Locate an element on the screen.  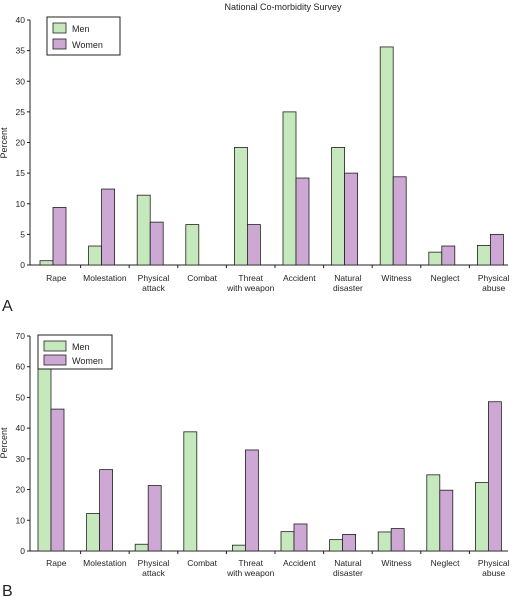
y-tick-label: 15 is located at coordinates (21, 173).